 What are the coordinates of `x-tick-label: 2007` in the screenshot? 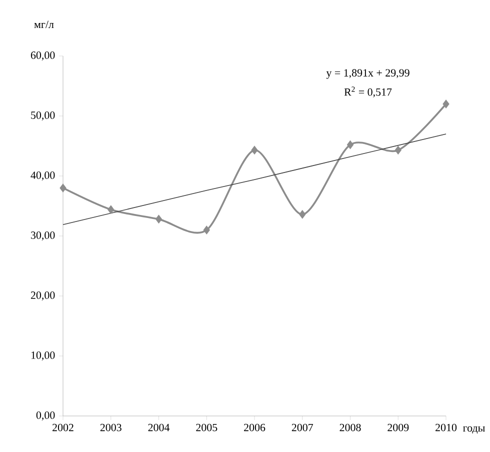 It's located at (303, 428).